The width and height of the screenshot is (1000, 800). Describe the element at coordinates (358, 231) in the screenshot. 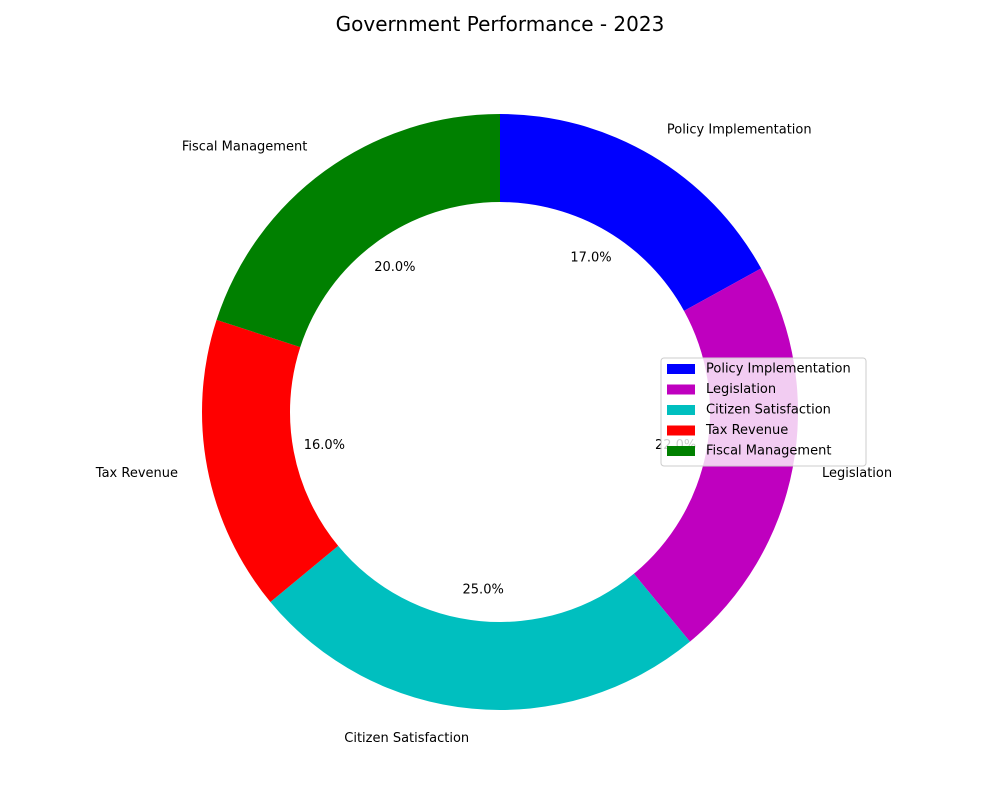

I see `slice-fiscal-management` at that location.